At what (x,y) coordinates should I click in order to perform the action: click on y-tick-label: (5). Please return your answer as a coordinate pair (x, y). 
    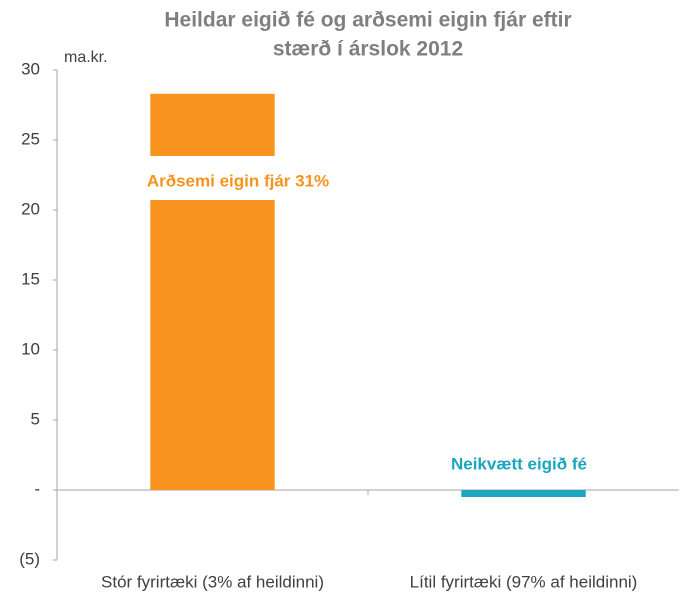
    Looking at the image, I should click on (29, 558).